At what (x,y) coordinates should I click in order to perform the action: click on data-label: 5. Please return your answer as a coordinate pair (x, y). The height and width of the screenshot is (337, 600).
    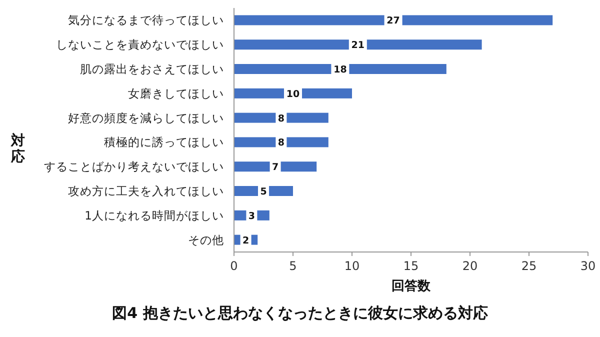
    Looking at the image, I should click on (263, 192).